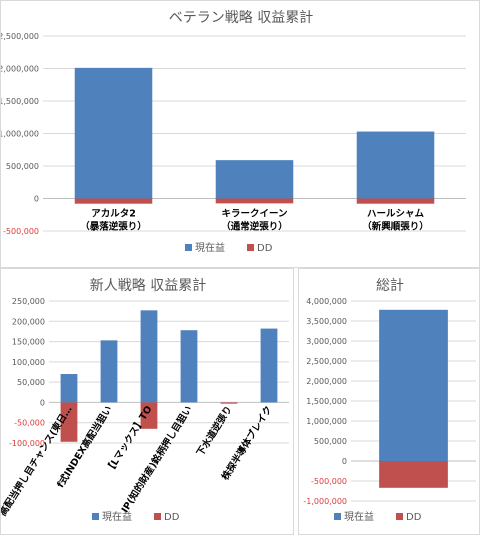 The height and width of the screenshot is (536, 480). Describe the element at coordinates (325, 501) in the screenshot. I see `total-y-tick-label: -1,000,000` at that location.